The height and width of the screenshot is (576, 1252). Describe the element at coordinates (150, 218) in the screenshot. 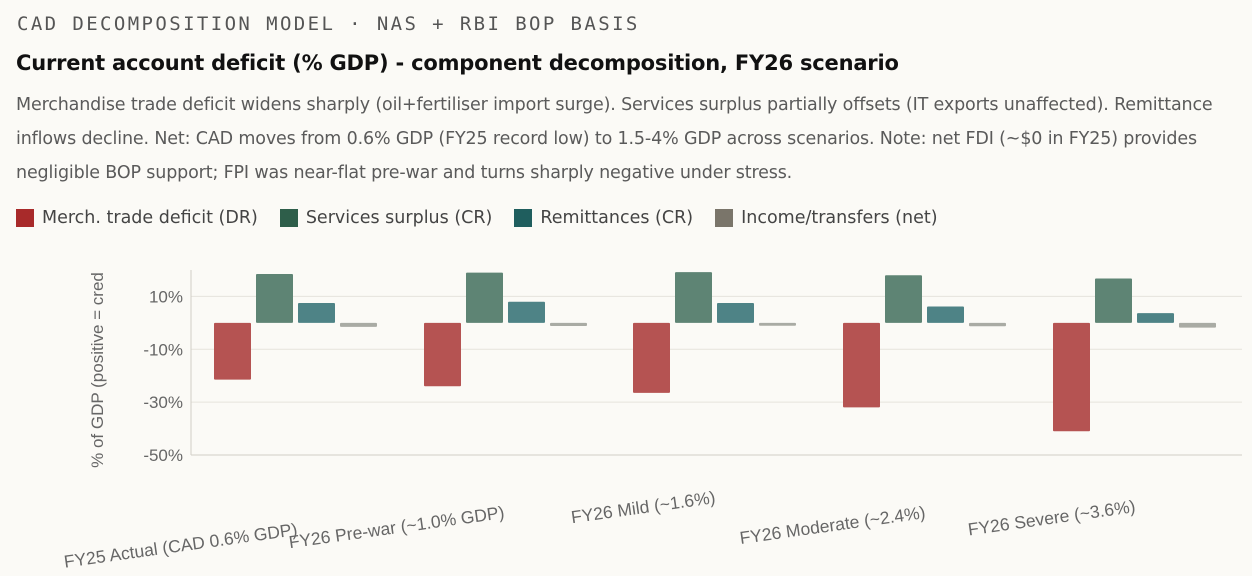

I see `legend-label-merch: Merch. trade deficit (DR)` at that location.